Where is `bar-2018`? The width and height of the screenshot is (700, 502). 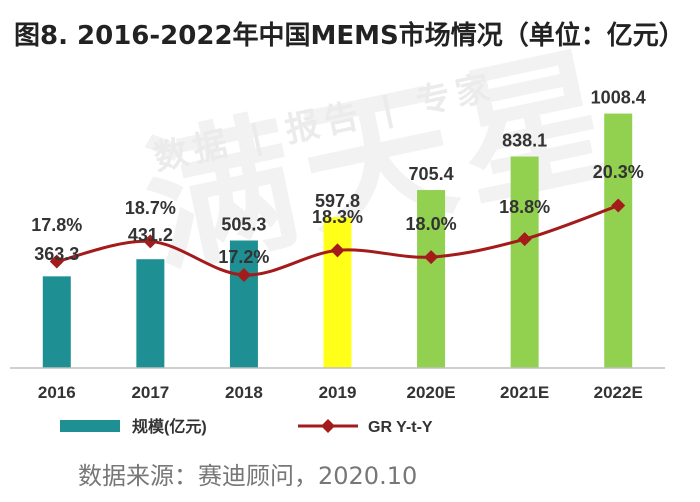
bar-2018 is located at coordinates (243, 304).